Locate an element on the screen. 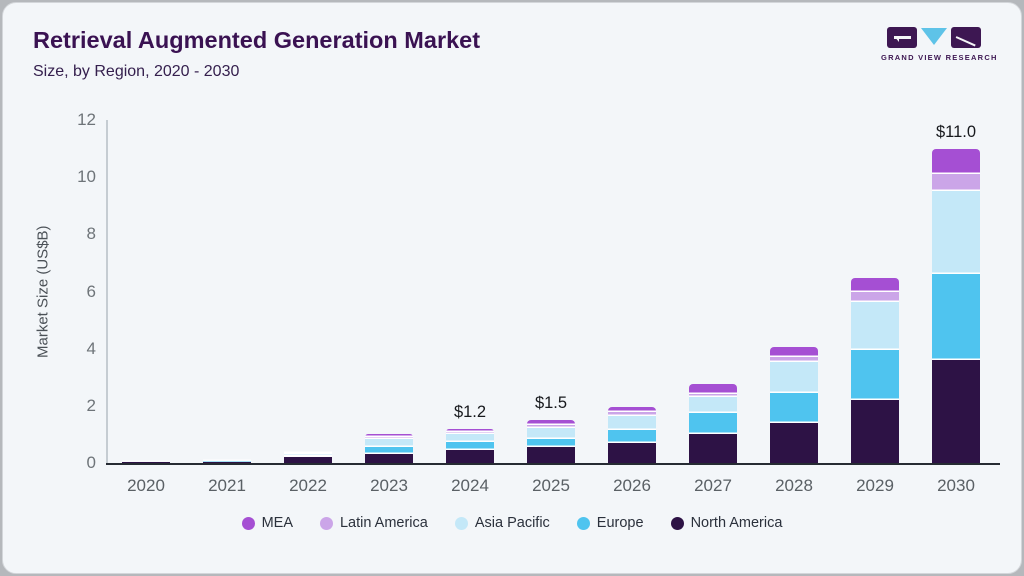  gvr-v-triangle-icon is located at coordinates (934, 36).